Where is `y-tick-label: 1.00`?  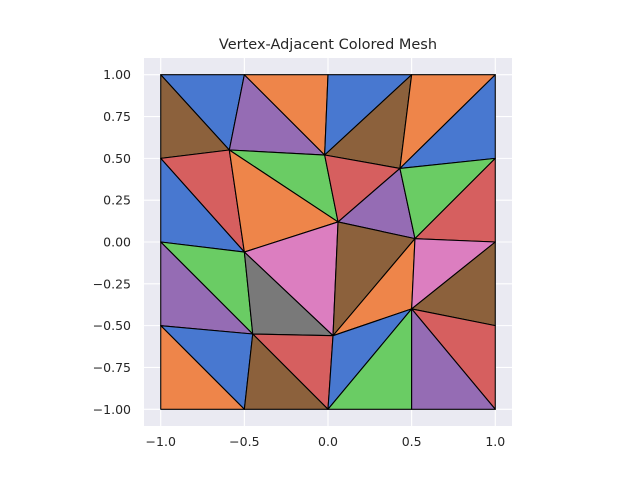 y-tick-label: 1.00 is located at coordinates (117, 74).